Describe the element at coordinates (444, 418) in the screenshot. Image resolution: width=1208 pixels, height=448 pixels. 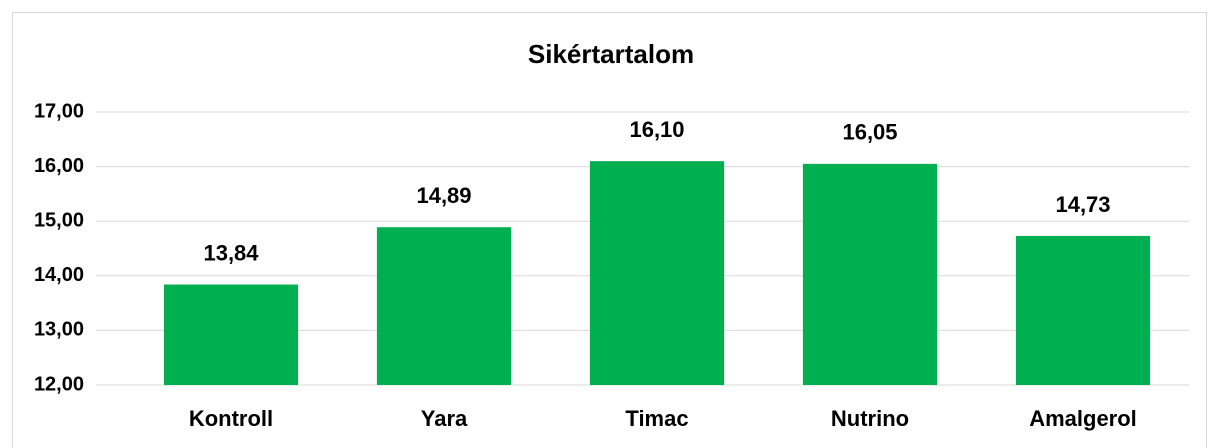
I see `x-tick-label: Yara` at that location.